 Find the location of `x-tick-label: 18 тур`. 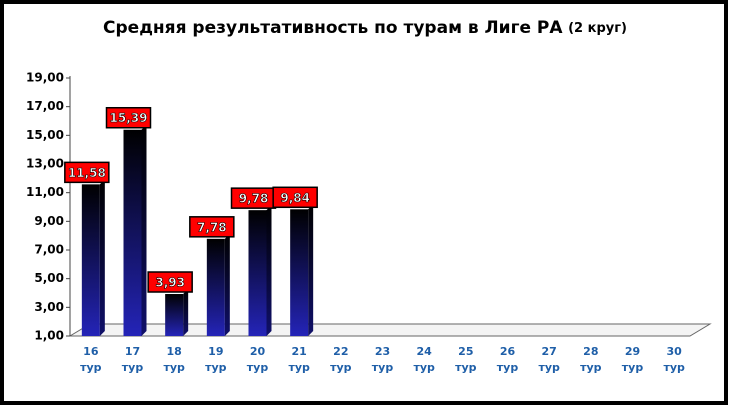

x-tick-label: 18 тур is located at coordinates (174, 359).